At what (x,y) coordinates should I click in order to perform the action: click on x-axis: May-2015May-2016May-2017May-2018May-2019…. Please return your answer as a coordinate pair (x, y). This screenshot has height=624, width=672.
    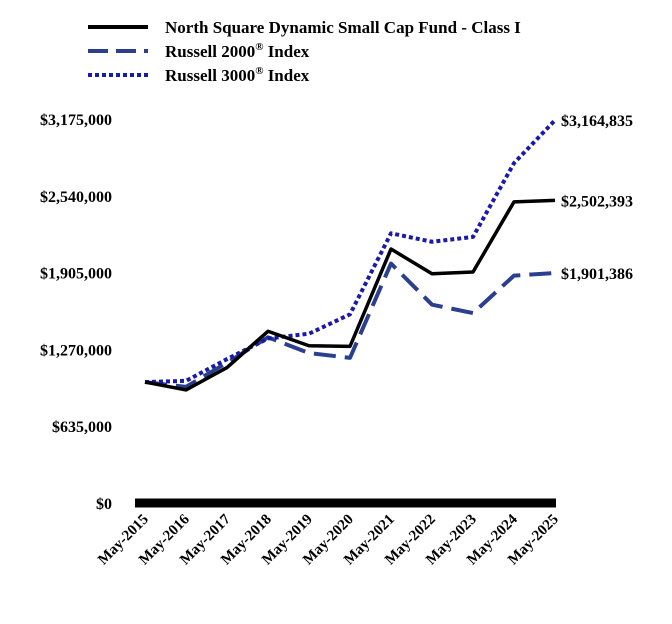
    Looking at the image, I should click on (328, 533).